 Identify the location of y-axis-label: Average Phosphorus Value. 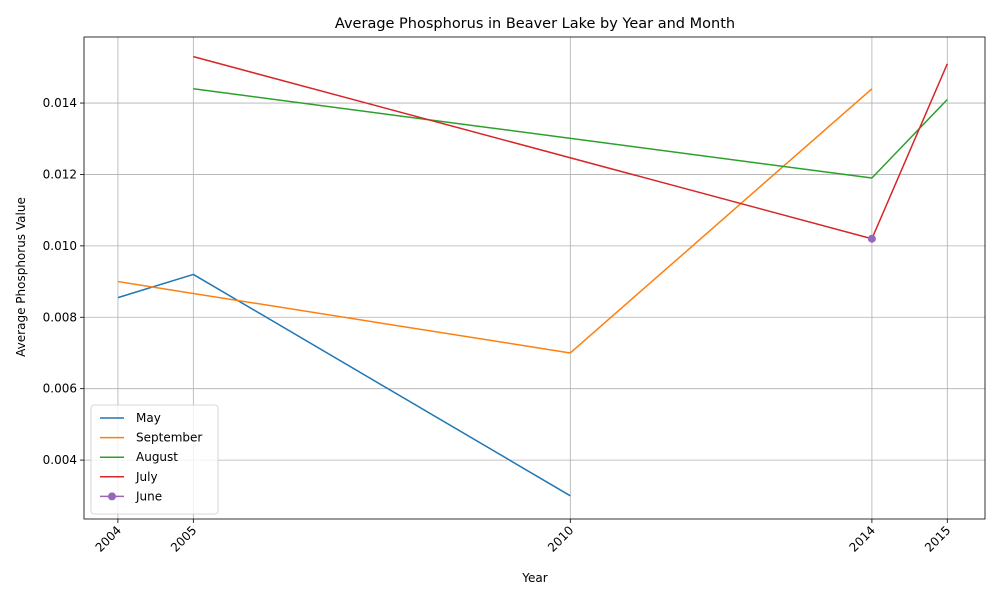
(21, 277).